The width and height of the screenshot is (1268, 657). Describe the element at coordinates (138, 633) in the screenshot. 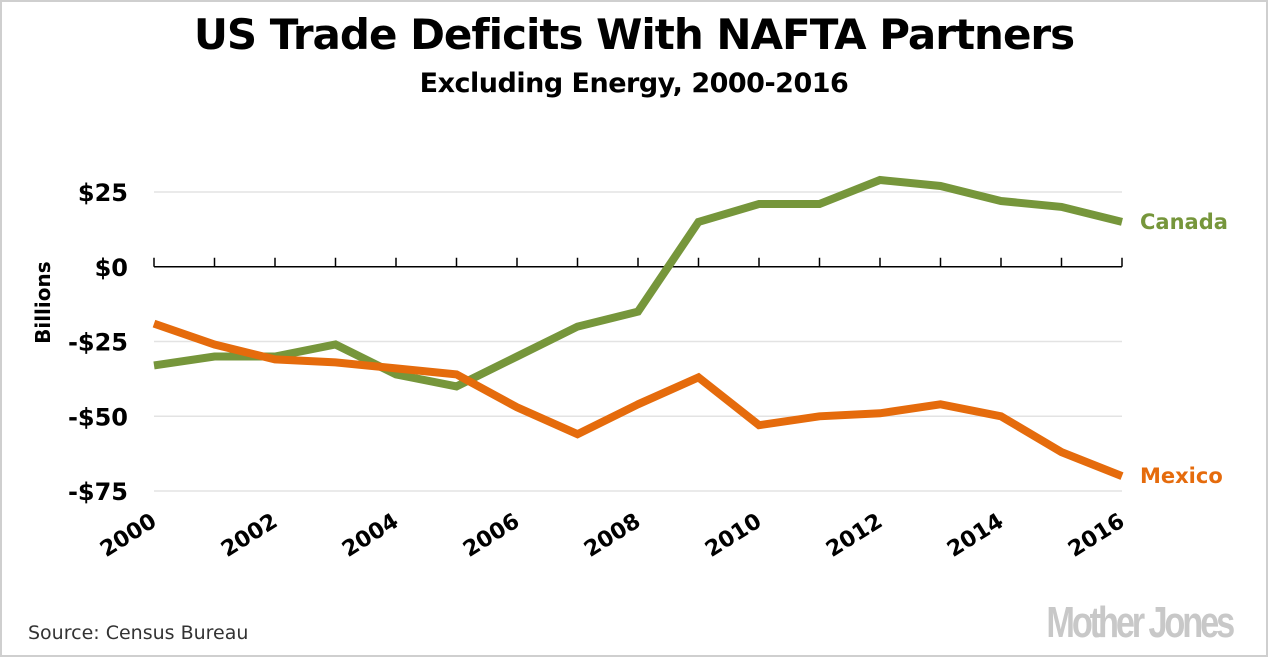

I see `source-note: Source: Census Bureau` at that location.